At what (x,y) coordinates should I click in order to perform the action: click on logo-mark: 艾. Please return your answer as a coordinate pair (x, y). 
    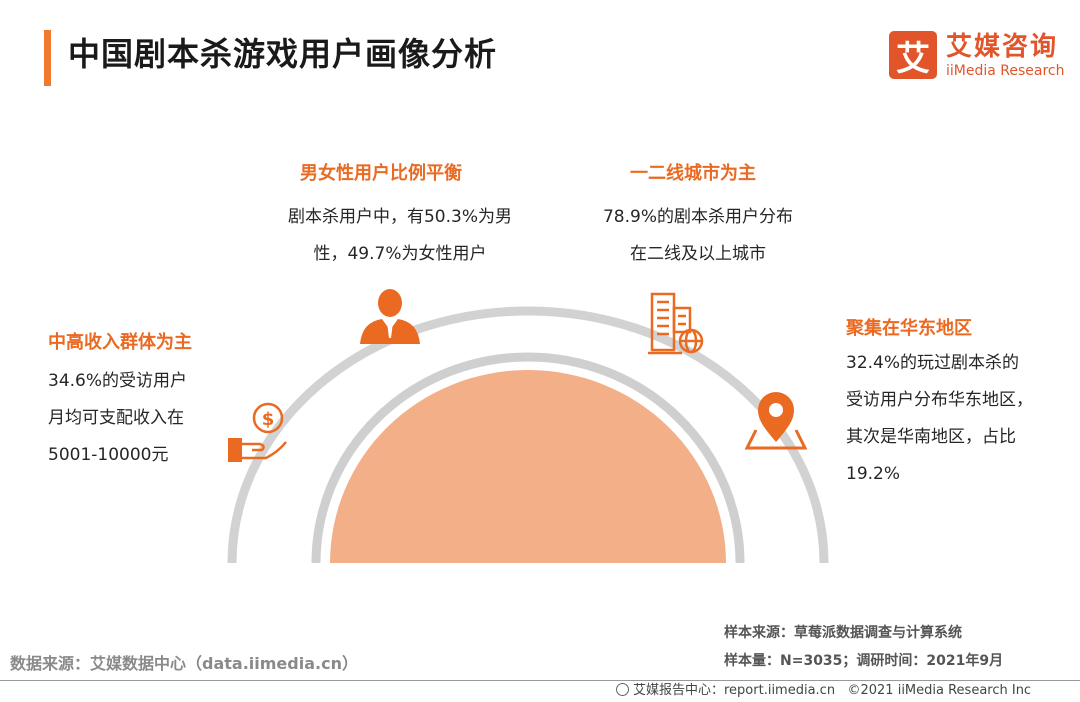
    Looking at the image, I should click on (913, 55).